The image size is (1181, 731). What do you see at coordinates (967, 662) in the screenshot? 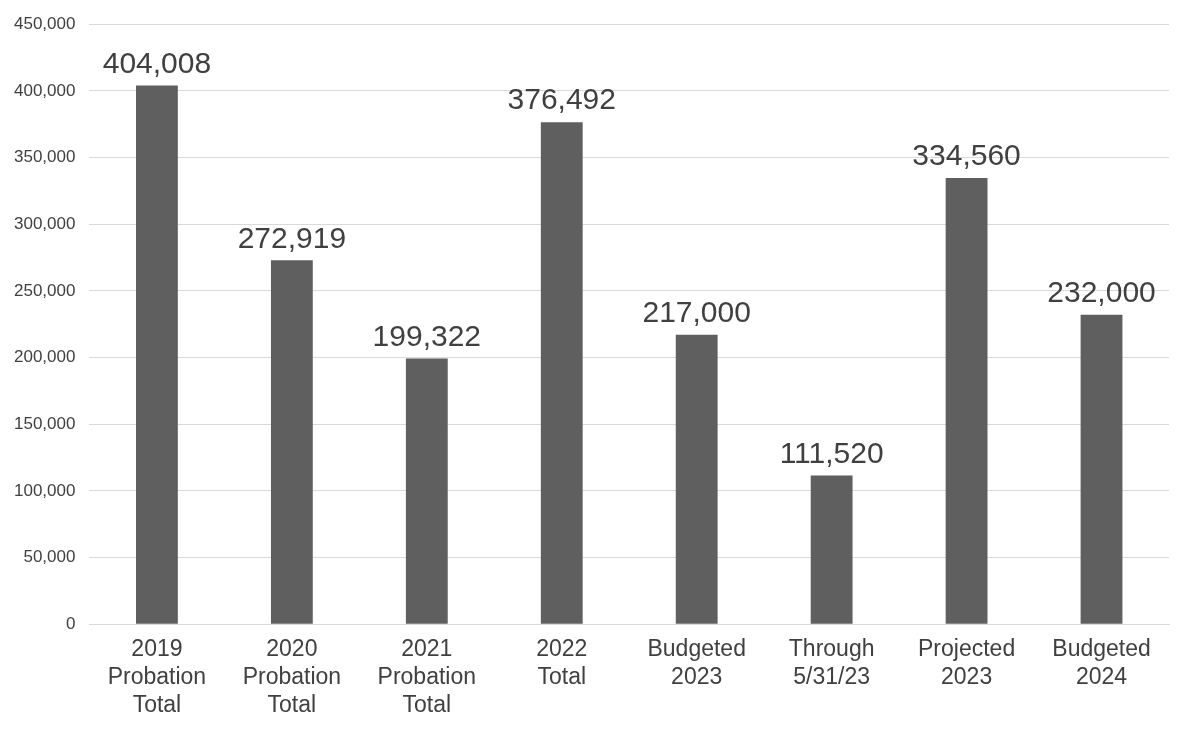
I see `x-tick-label: Projected 2023` at bounding box center [967, 662].